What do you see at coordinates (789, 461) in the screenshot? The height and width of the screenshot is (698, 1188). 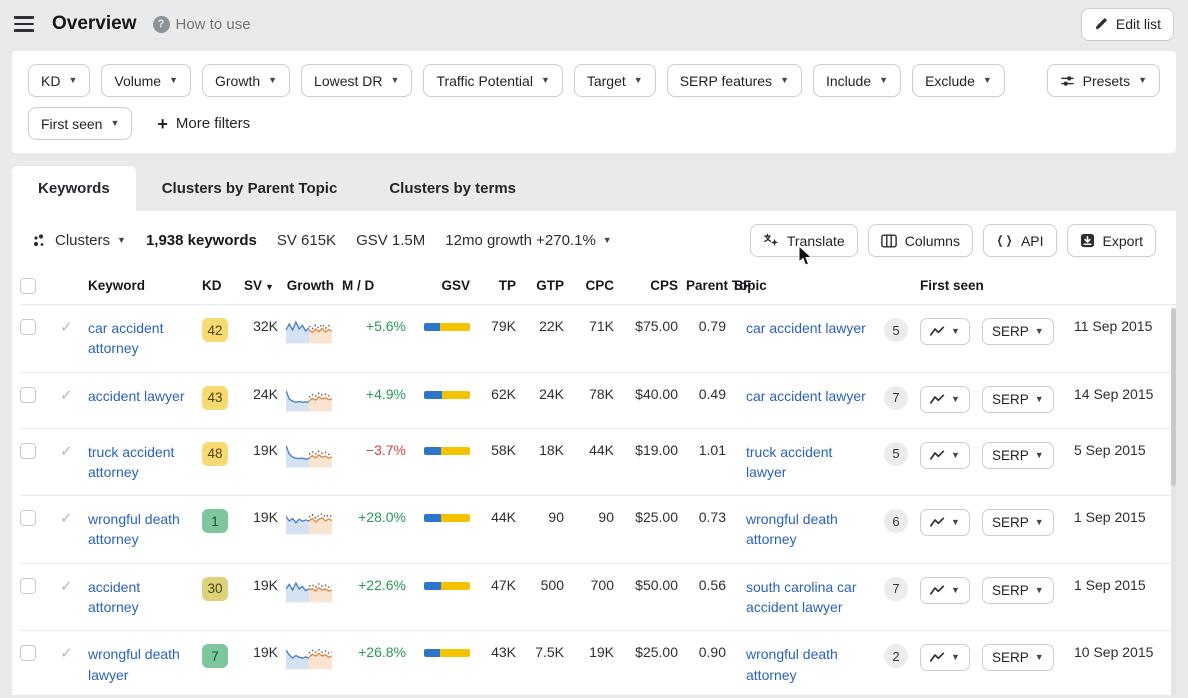 I see `parent-topic-link: truck accident lawyer` at bounding box center [789, 461].